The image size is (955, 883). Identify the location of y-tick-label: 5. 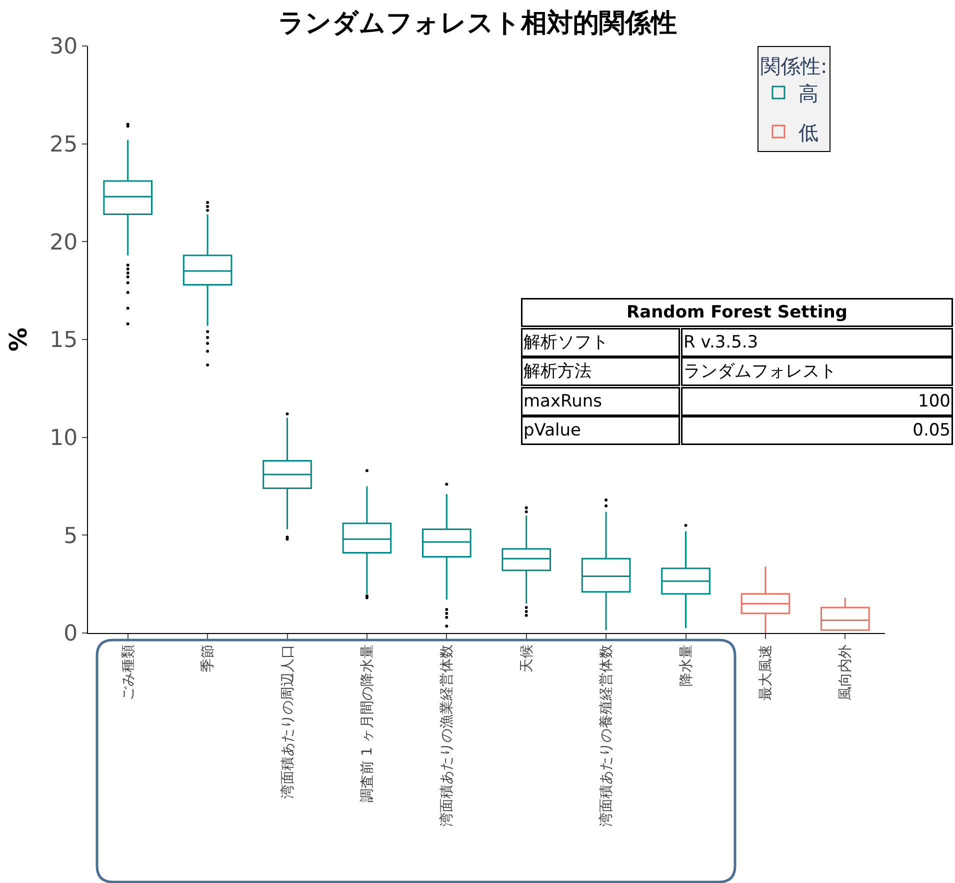
(71, 536).